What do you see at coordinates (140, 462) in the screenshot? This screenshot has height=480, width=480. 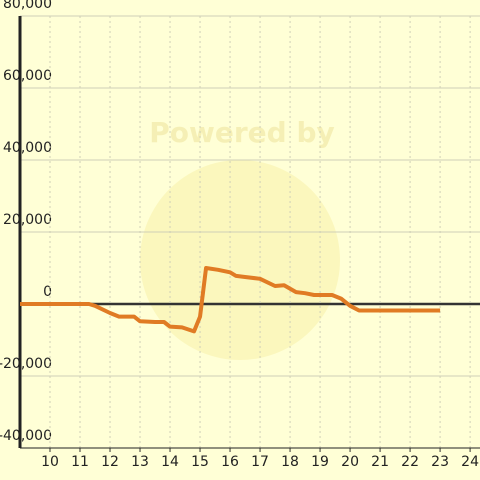 I see `x-tick-label: 13` at bounding box center [140, 462].